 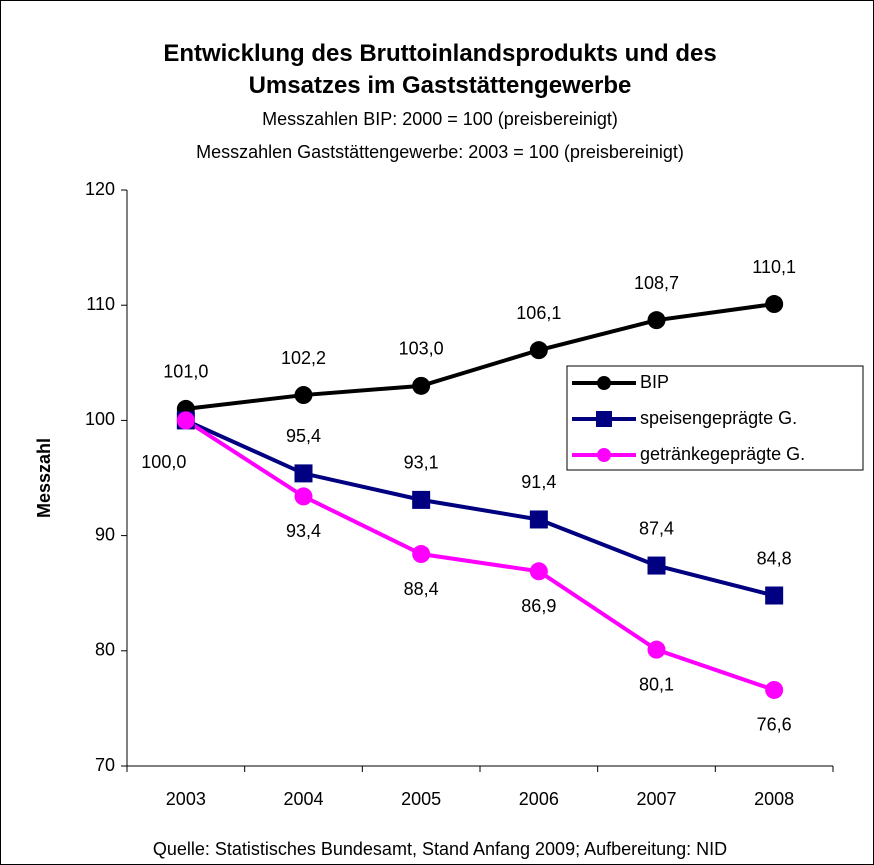 What do you see at coordinates (303, 799) in the screenshot?
I see `x-tick-label: 2004` at bounding box center [303, 799].